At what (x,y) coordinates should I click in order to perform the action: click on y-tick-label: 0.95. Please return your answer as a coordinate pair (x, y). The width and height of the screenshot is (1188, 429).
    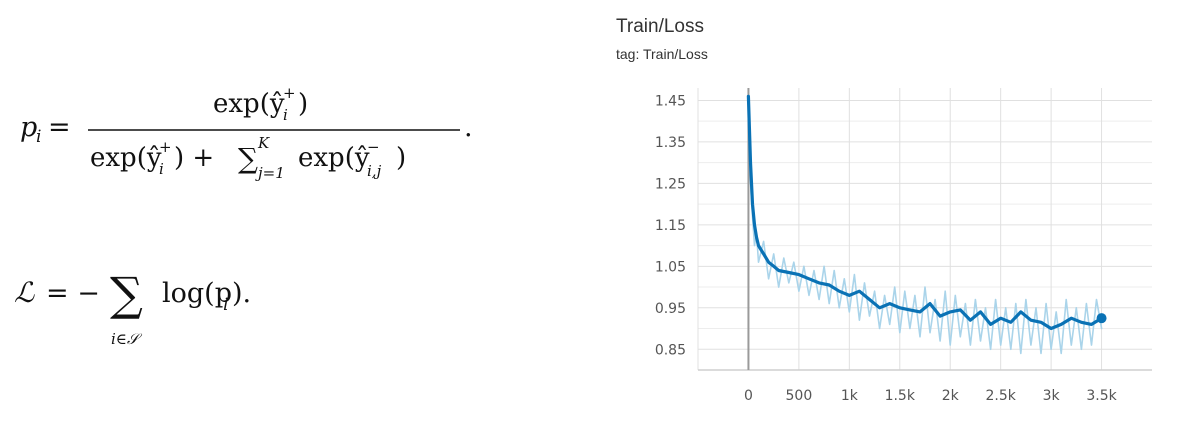
    Looking at the image, I should click on (670, 309).